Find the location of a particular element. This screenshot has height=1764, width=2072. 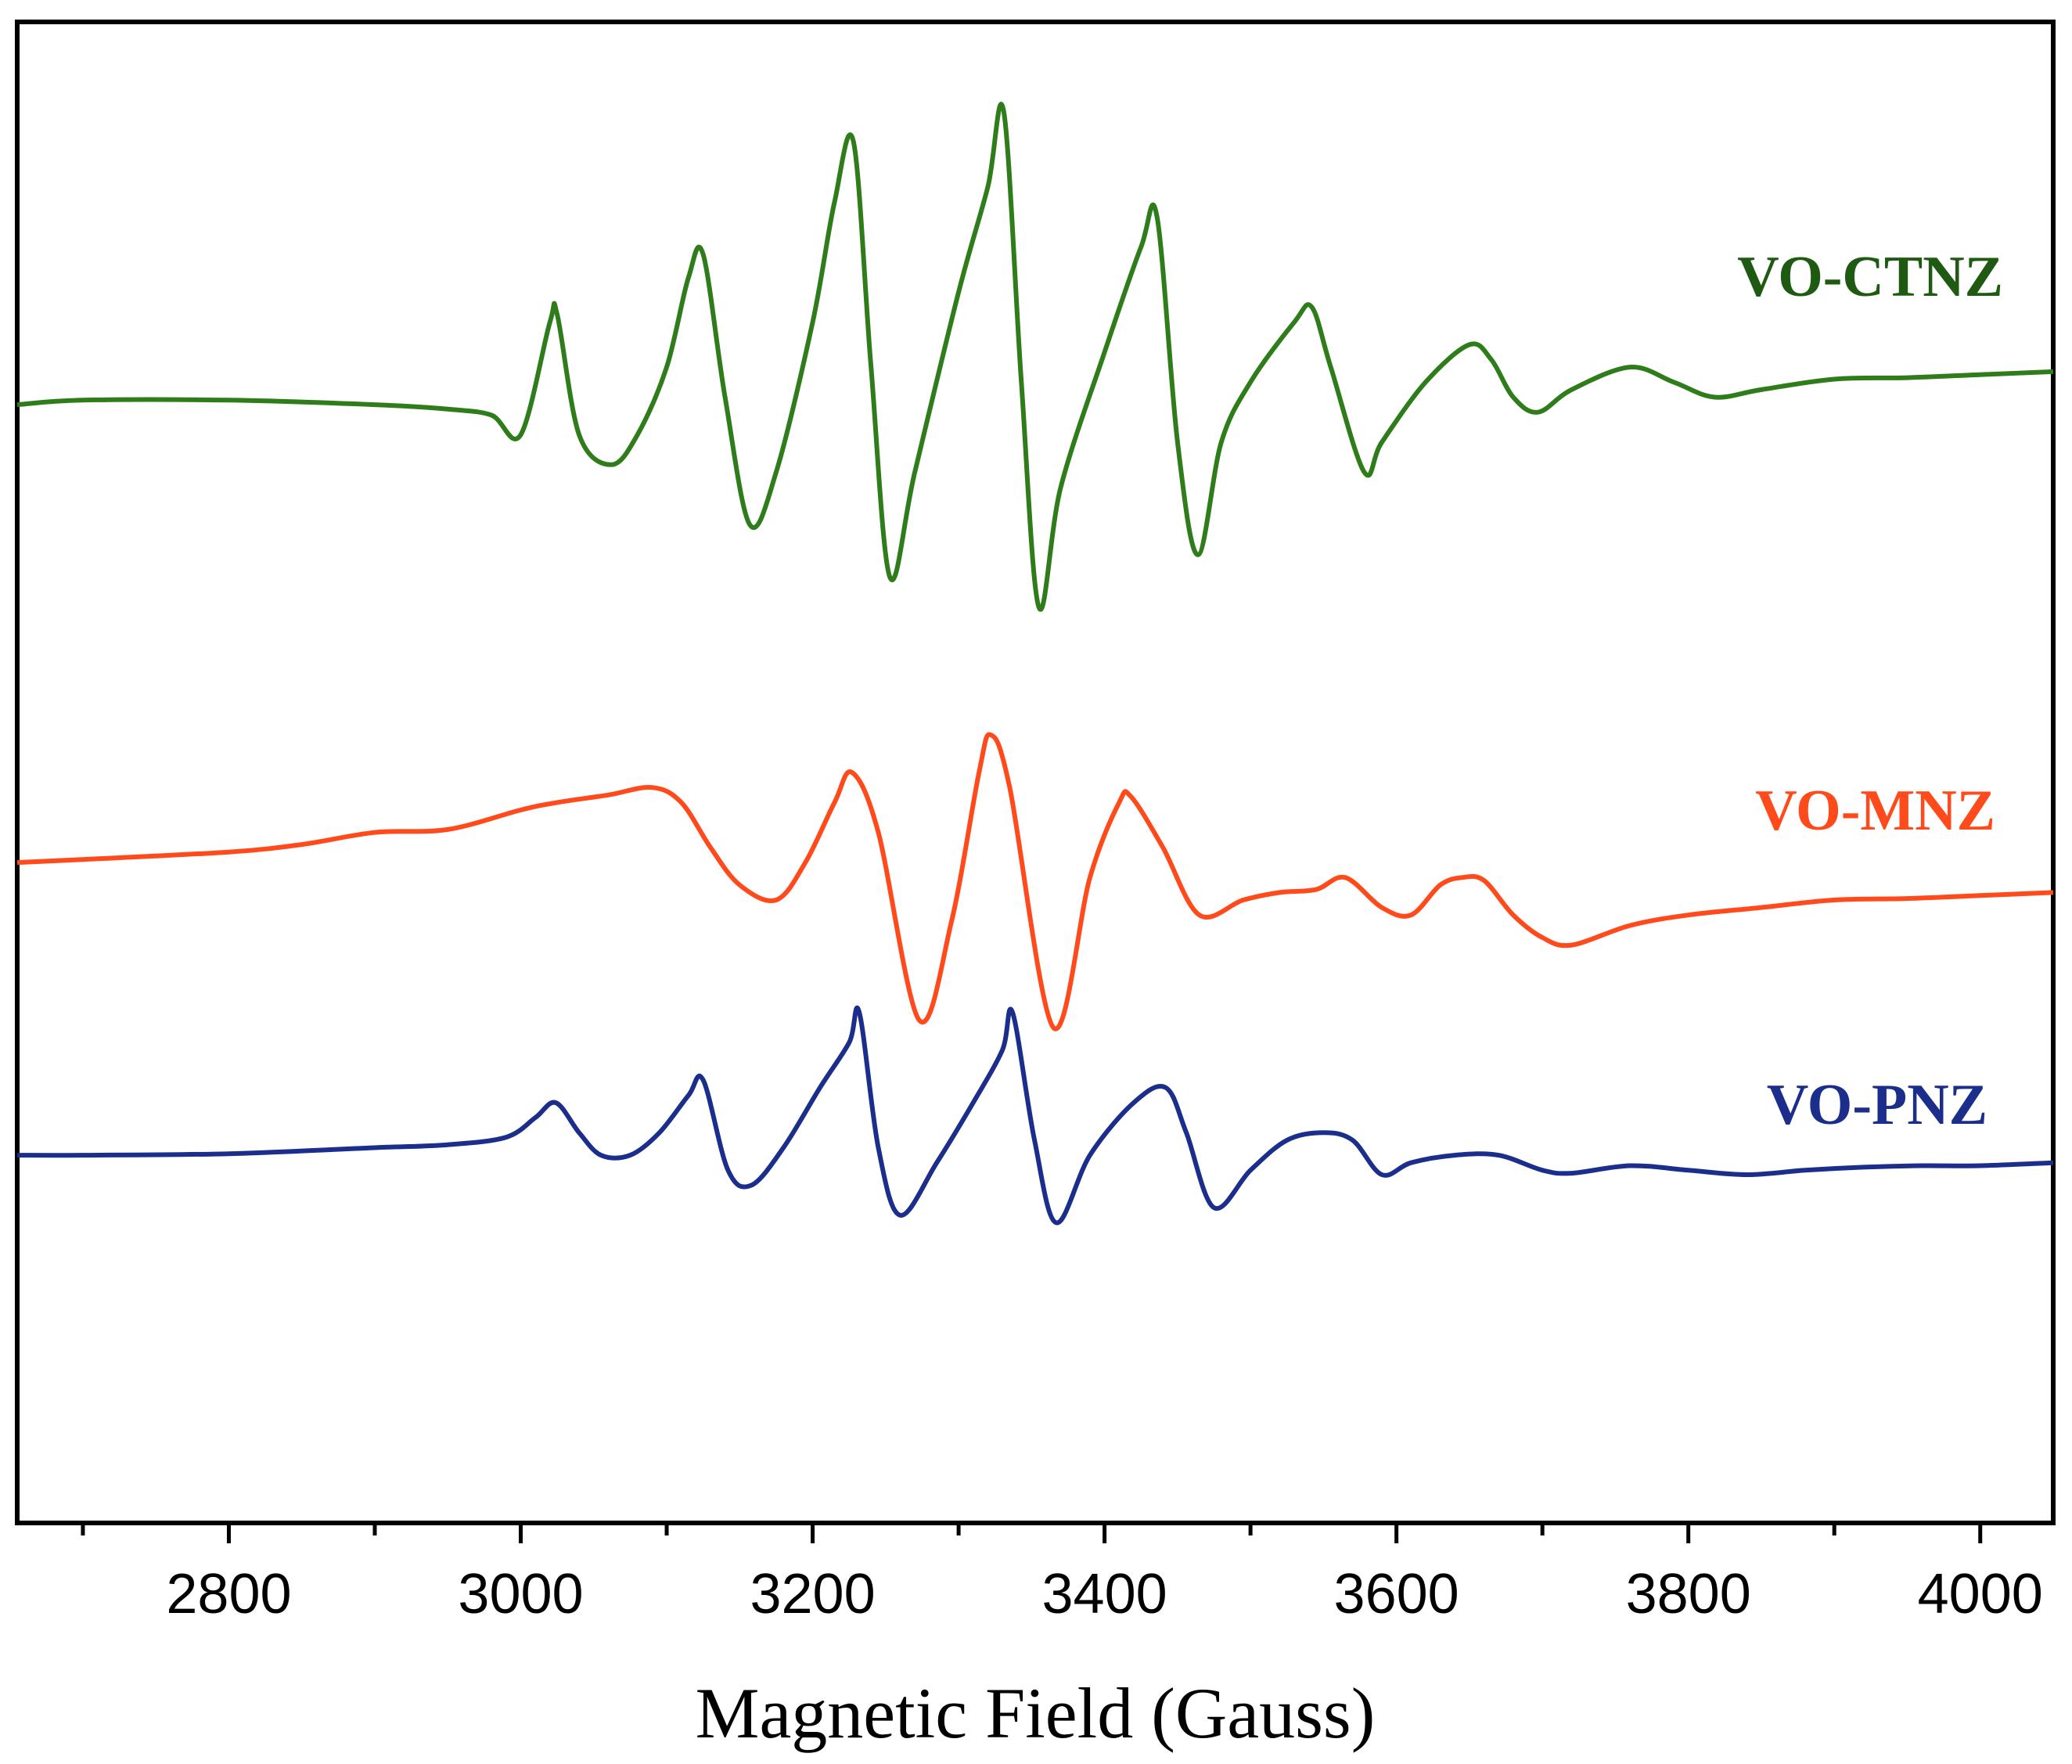

x-tick-label: 3800 is located at coordinates (1689, 1594).